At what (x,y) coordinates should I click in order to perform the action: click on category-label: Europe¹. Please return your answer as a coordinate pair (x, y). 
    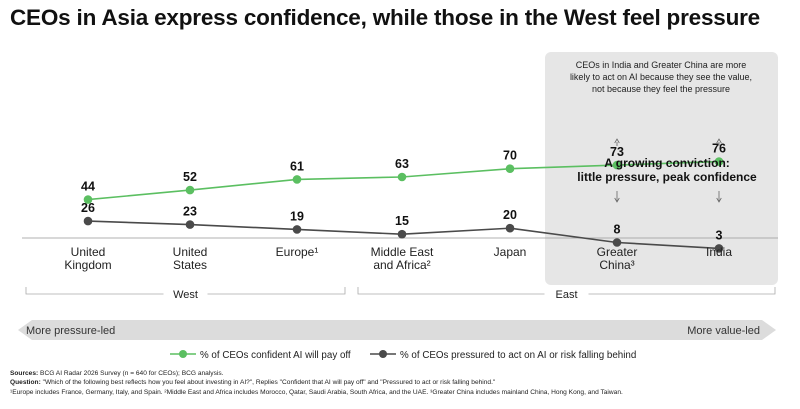
    Looking at the image, I should click on (297, 252).